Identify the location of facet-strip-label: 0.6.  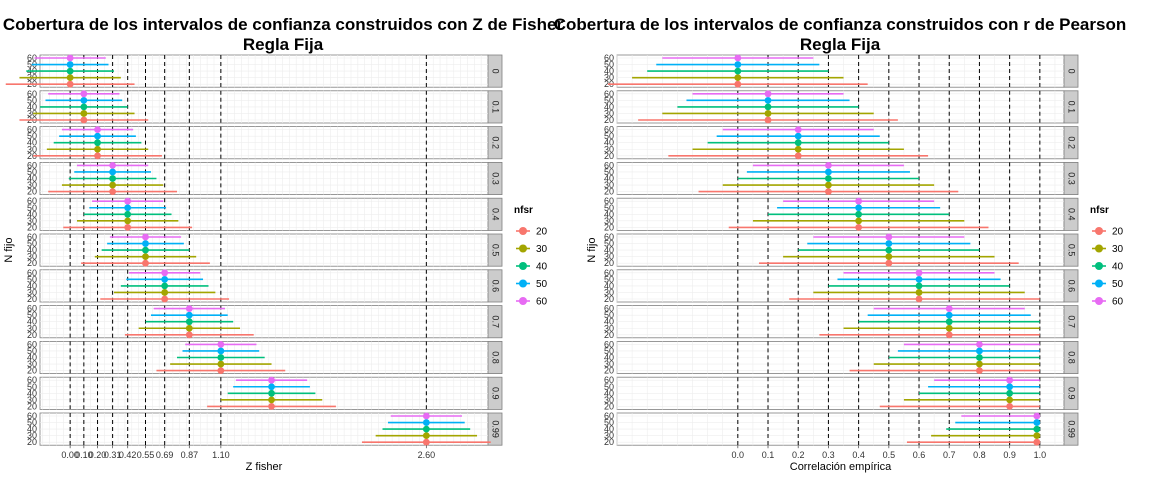
(496, 286).